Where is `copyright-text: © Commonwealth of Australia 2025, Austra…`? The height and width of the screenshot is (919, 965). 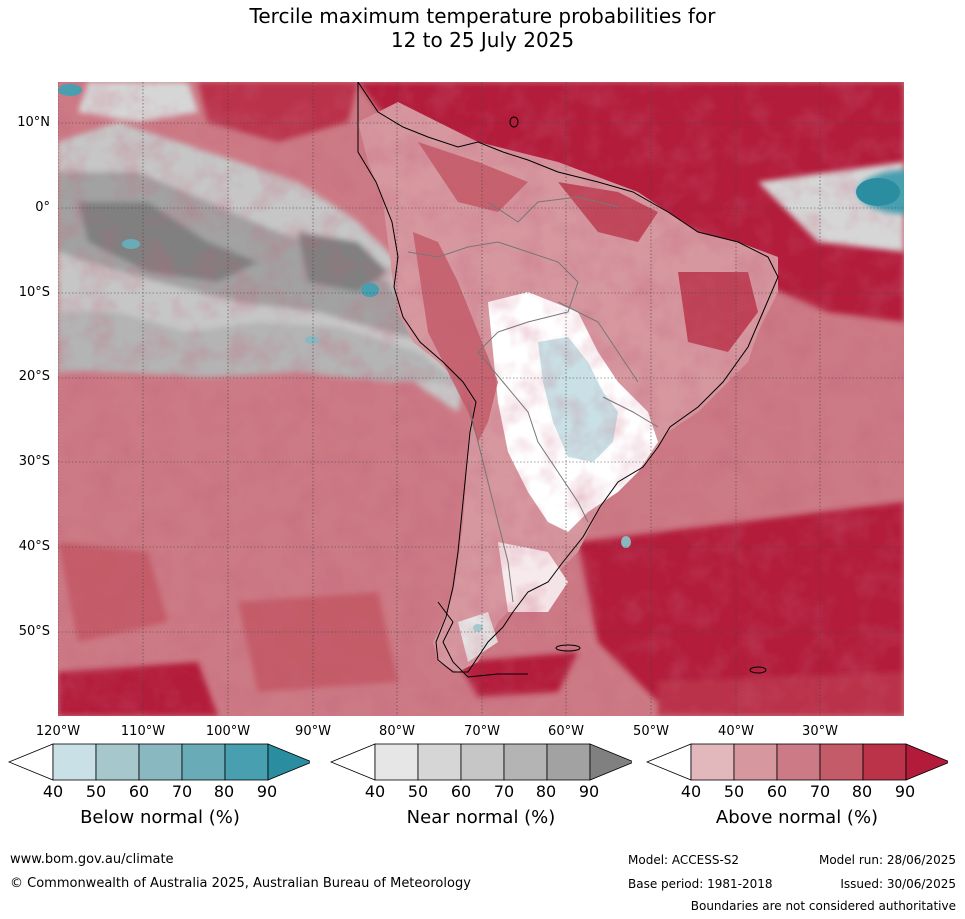 copyright-text: © Commonwealth of Australia 2025, Austra… is located at coordinates (240, 883).